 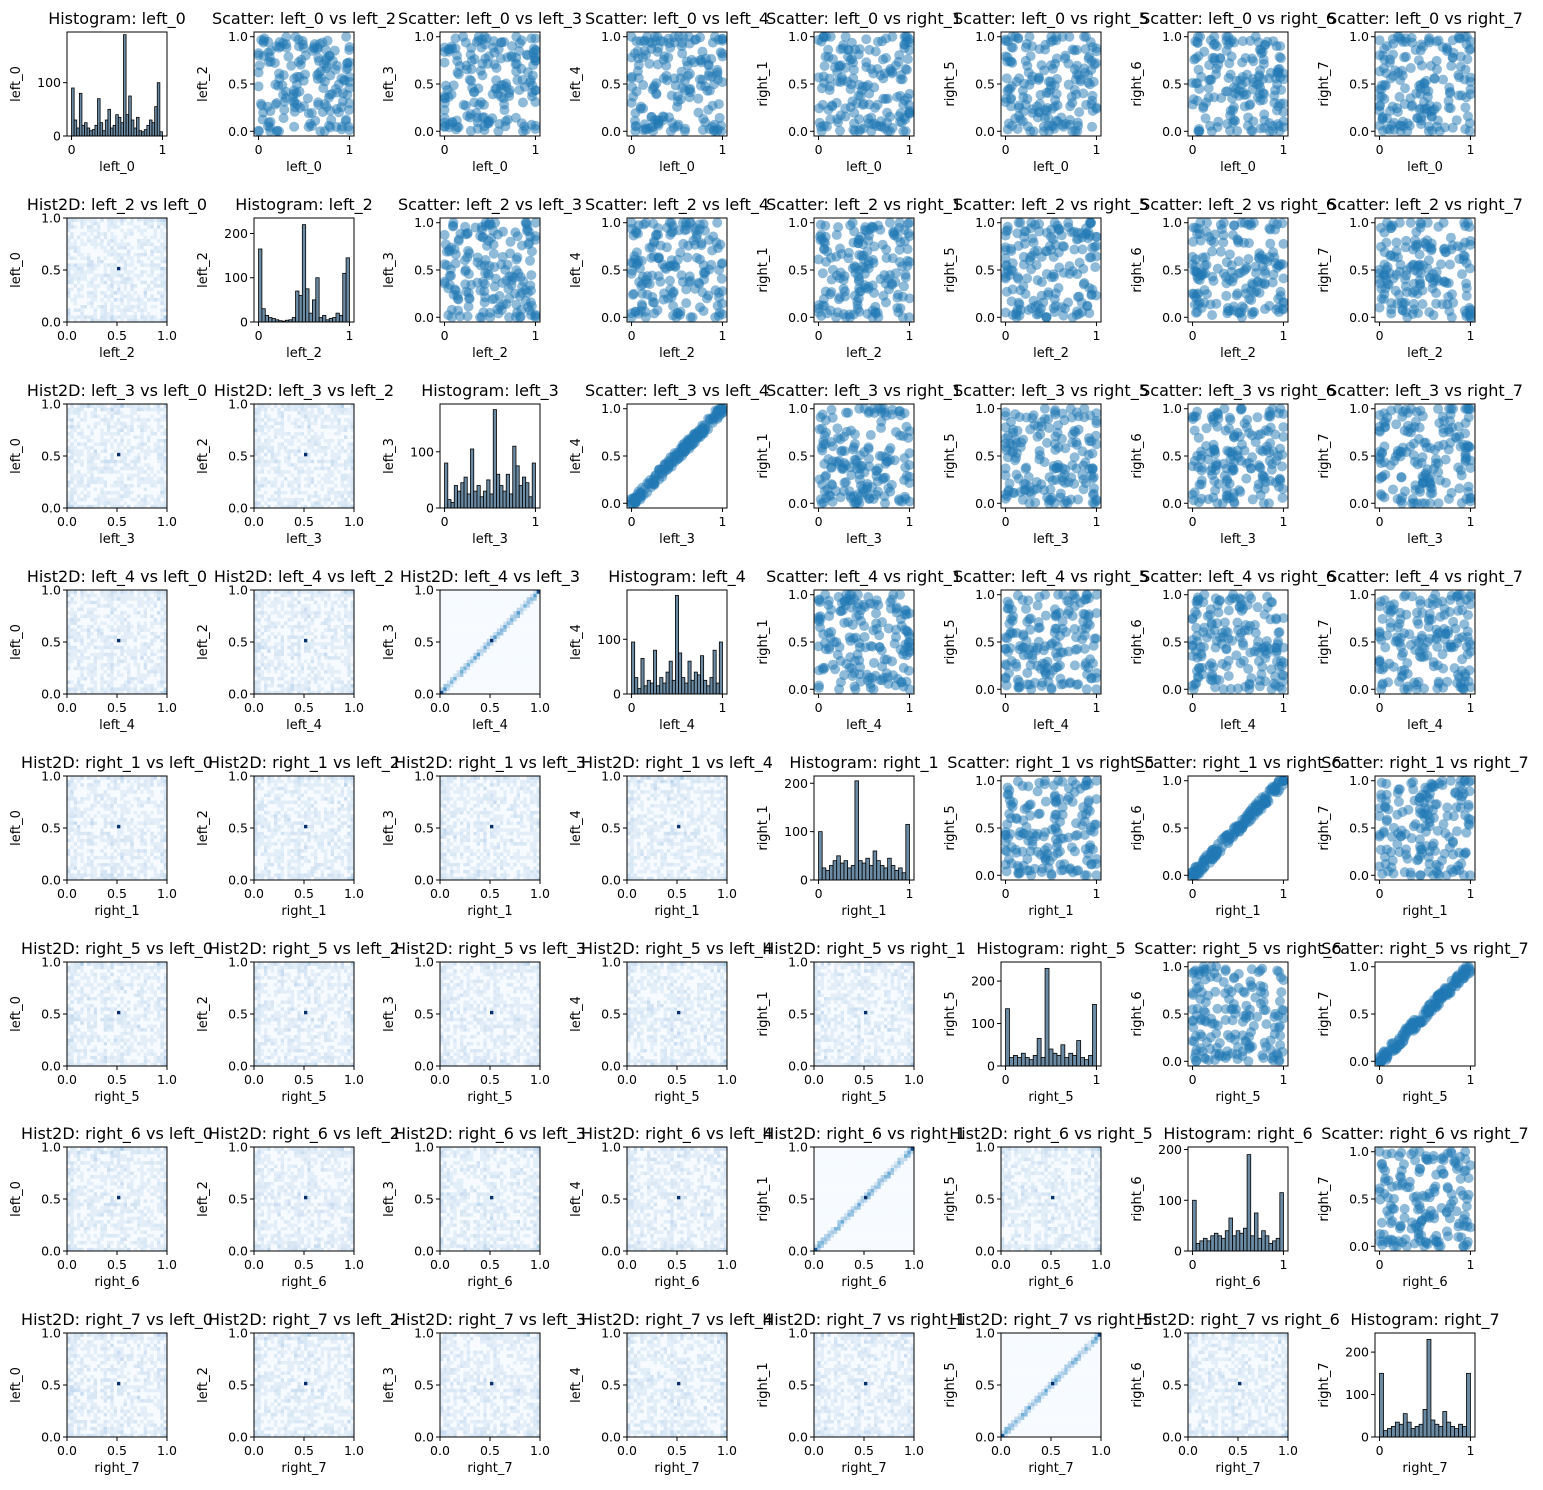 What do you see at coordinates (1283, 335) in the screenshot?
I see `x-tick-label: 1` at bounding box center [1283, 335].